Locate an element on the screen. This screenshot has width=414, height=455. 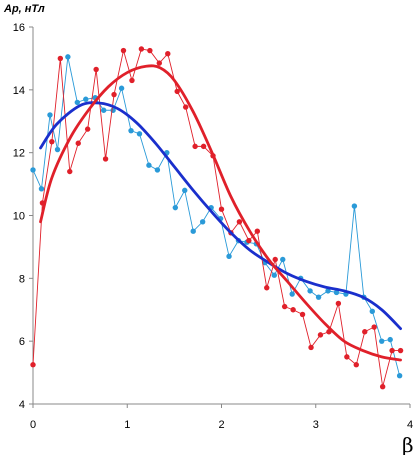
x-tick-label: 0 is located at coordinates (33, 425).